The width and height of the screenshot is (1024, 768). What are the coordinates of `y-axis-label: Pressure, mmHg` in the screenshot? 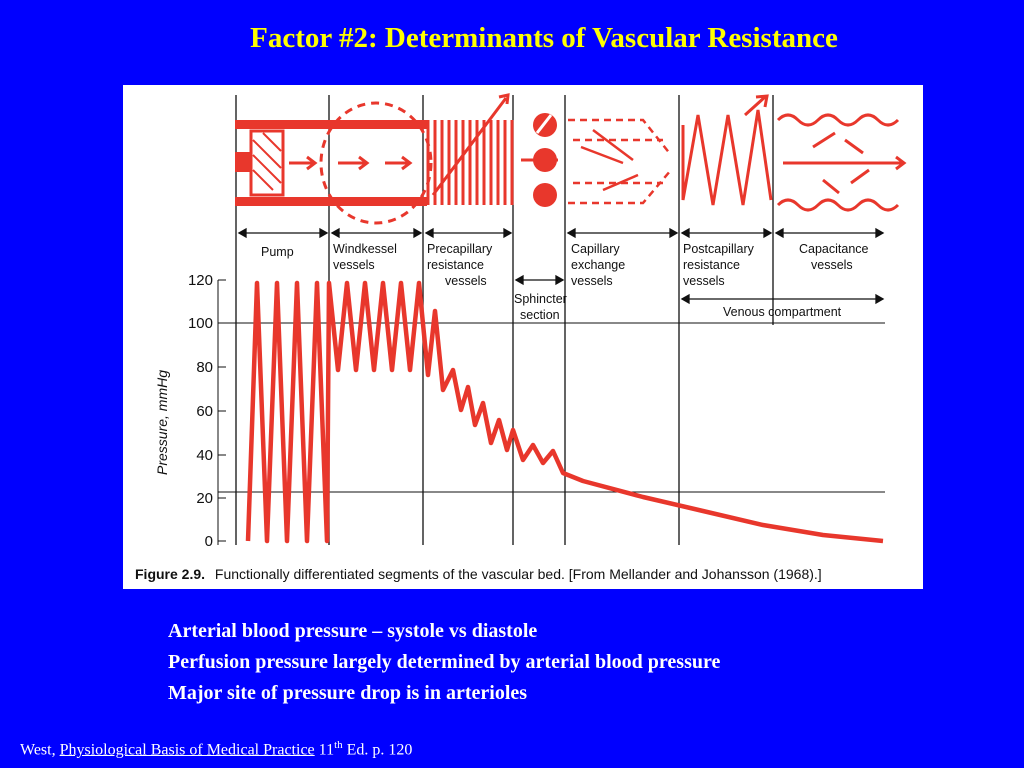 It's located at (162, 422).